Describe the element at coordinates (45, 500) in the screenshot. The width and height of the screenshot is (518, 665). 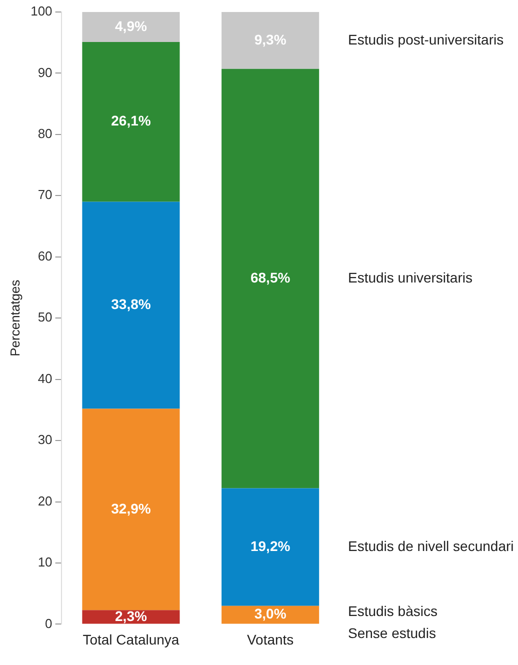
I see `y-tick-label: 20` at that location.